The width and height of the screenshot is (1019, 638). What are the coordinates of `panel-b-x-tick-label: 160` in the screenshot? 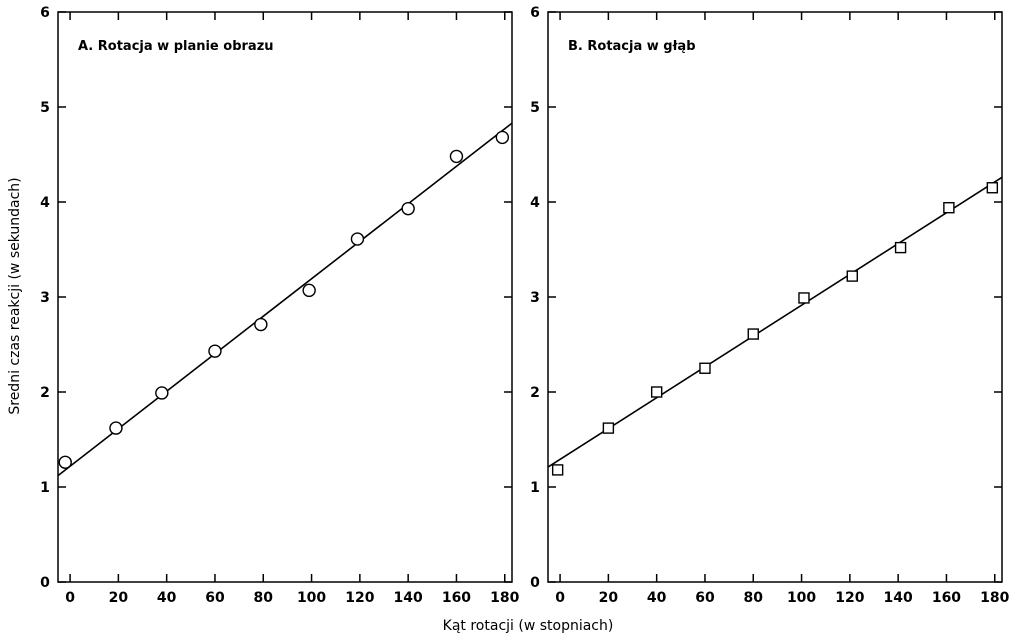 It's located at (946, 598).